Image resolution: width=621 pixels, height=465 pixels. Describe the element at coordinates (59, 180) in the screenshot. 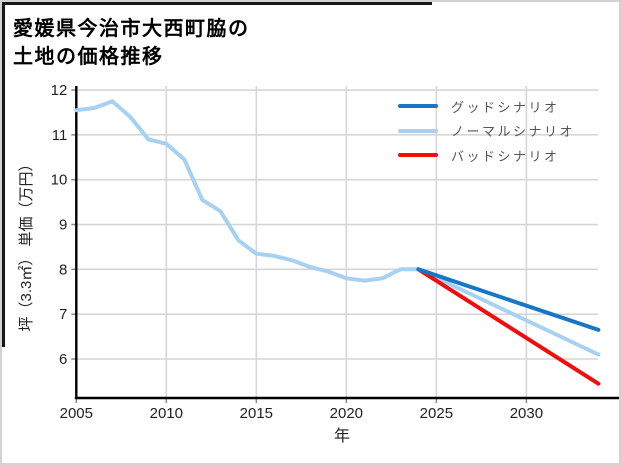

I see `y-tick-label: 10` at that location.